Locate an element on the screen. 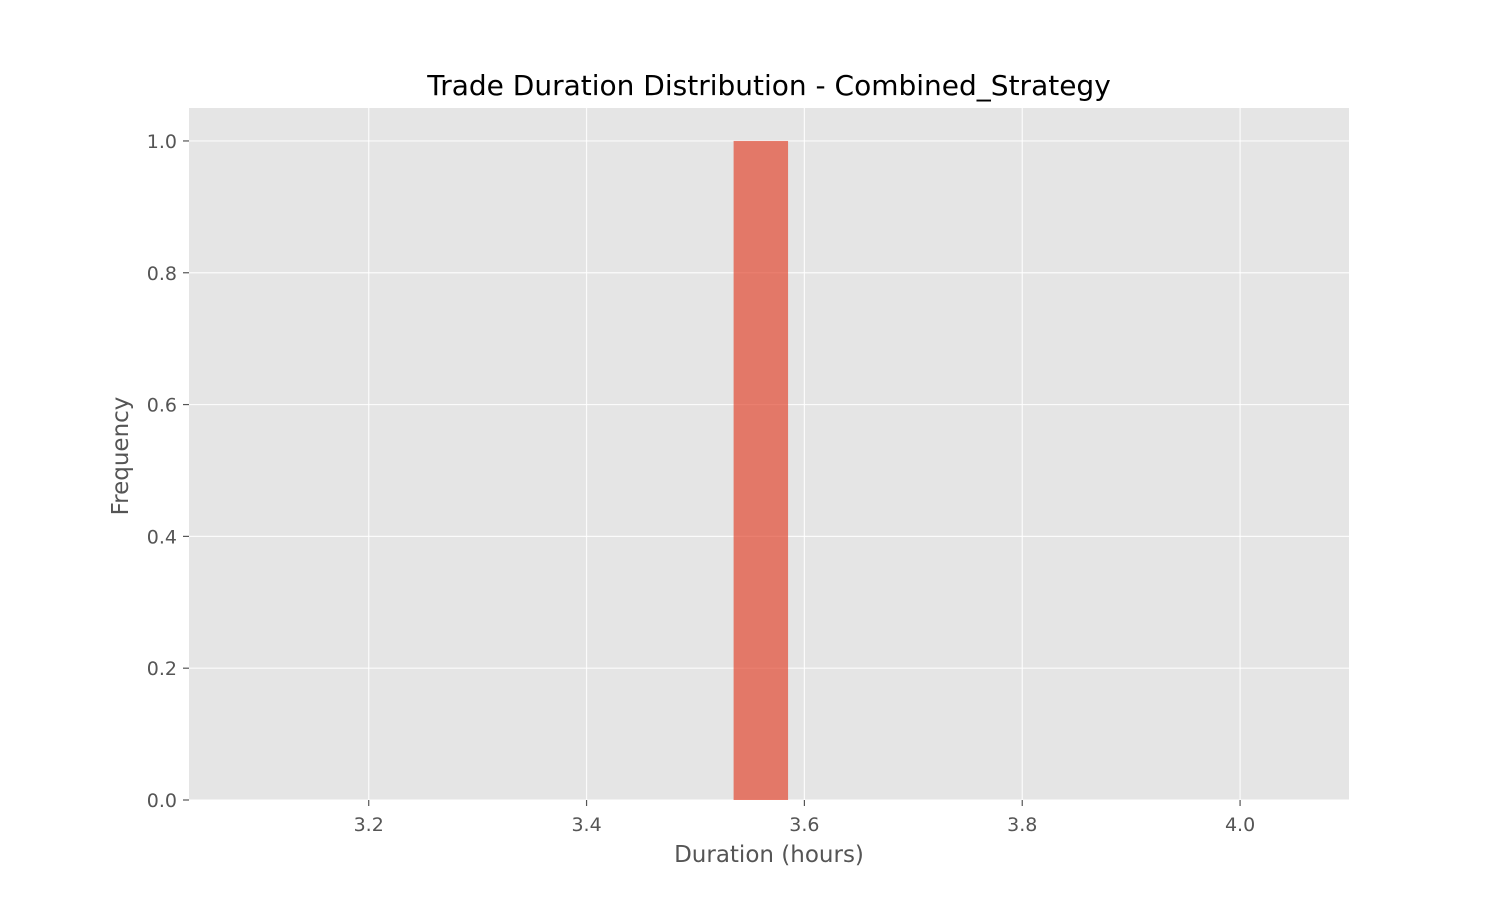 The height and width of the screenshot is (900, 1500). bars is located at coordinates (761, 470).